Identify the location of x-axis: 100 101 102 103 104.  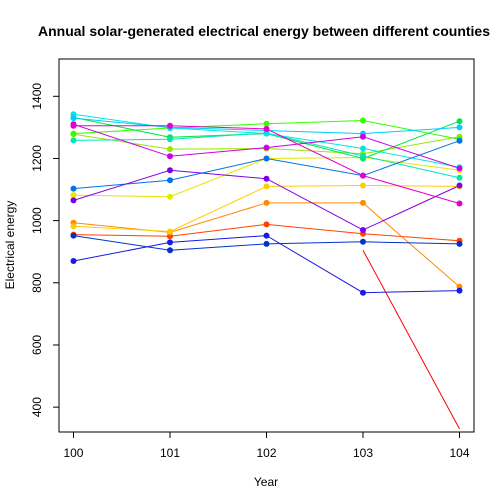
(266, 446).